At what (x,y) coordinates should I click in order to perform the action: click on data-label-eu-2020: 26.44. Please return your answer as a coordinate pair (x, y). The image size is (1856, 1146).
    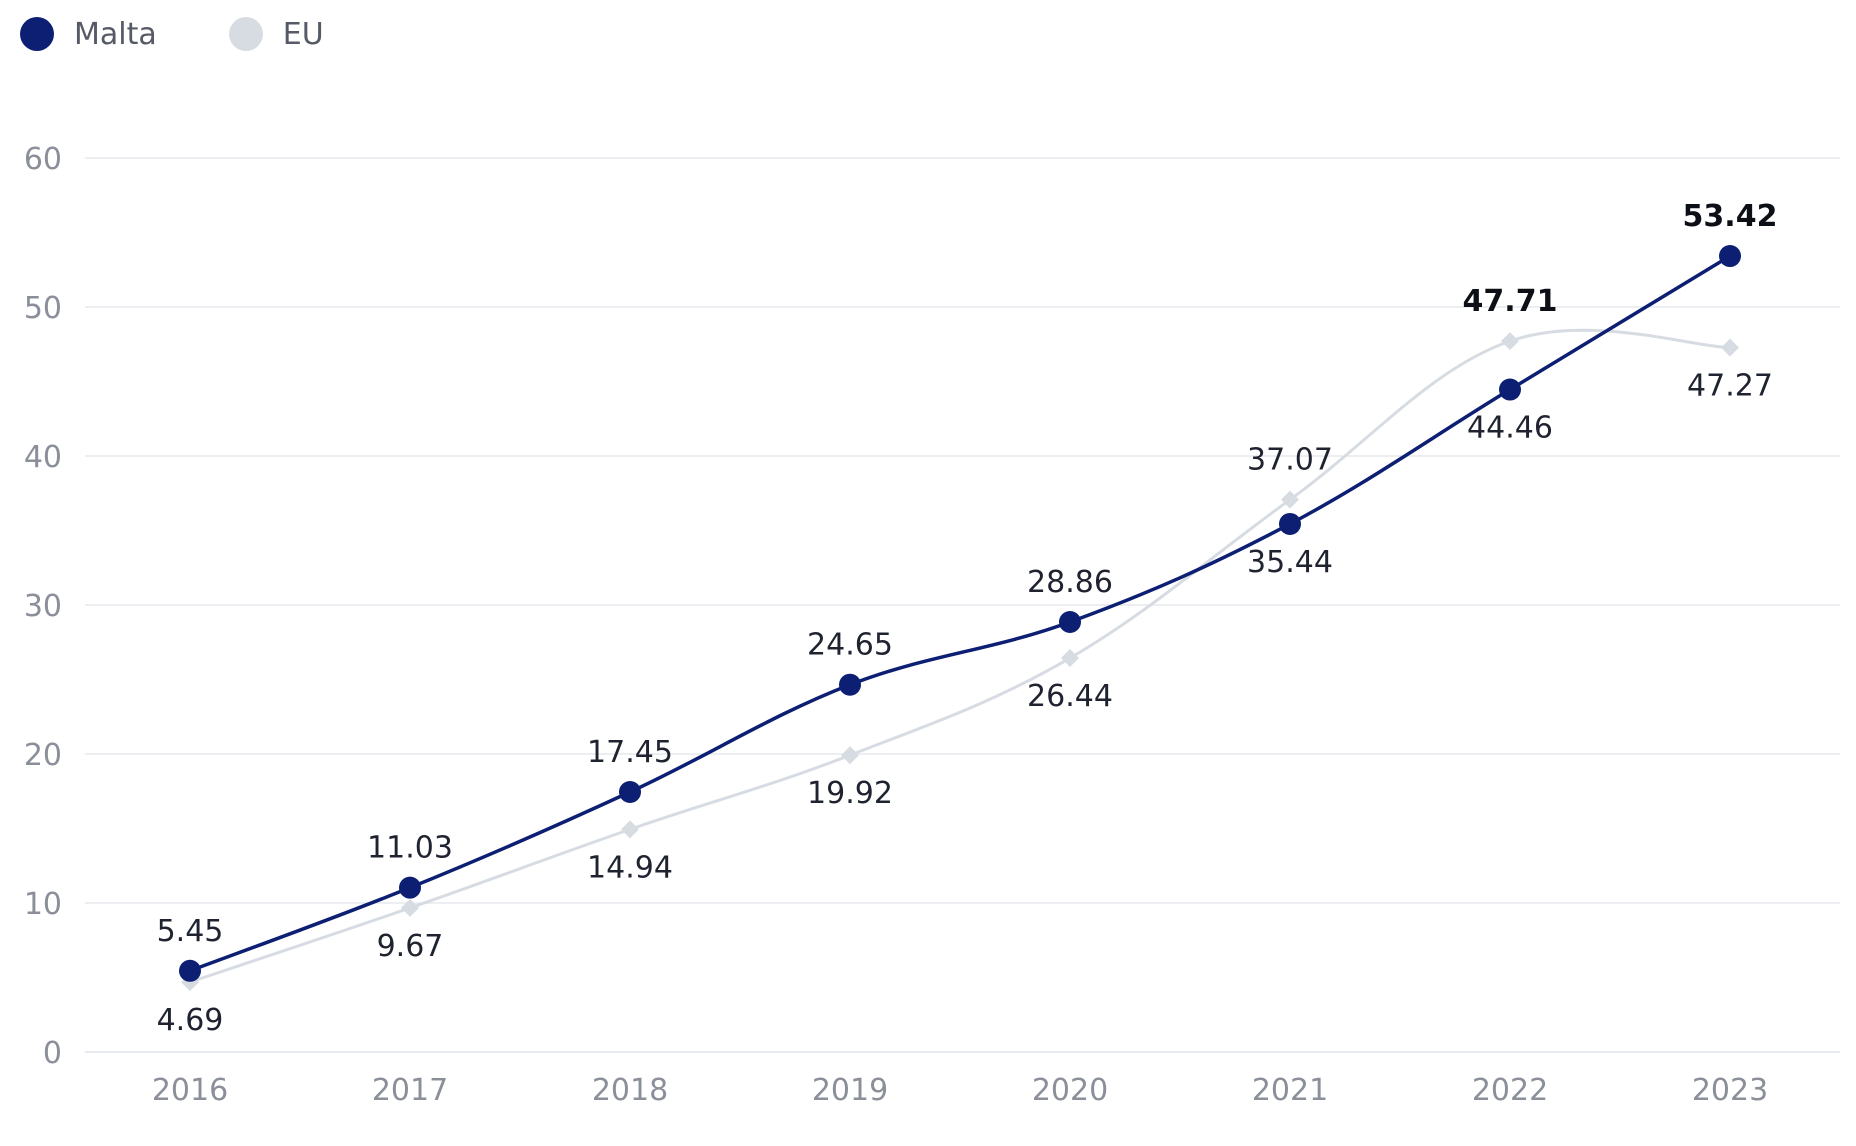
    Looking at the image, I should click on (1070, 696).